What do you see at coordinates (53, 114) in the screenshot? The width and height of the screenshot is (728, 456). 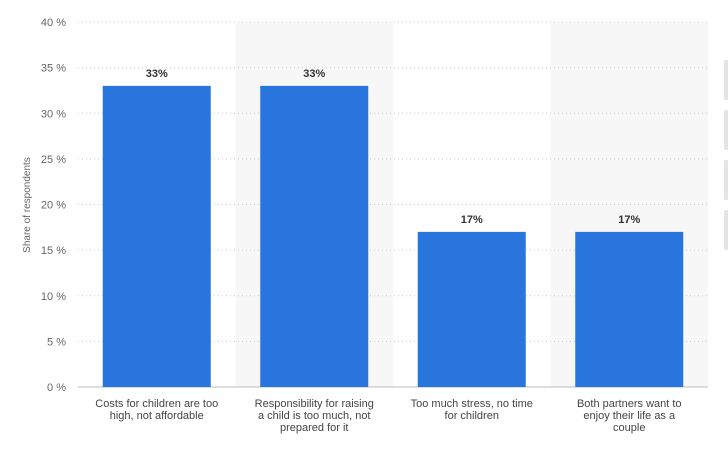 I see `y-tick-label: 30 %` at bounding box center [53, 114].